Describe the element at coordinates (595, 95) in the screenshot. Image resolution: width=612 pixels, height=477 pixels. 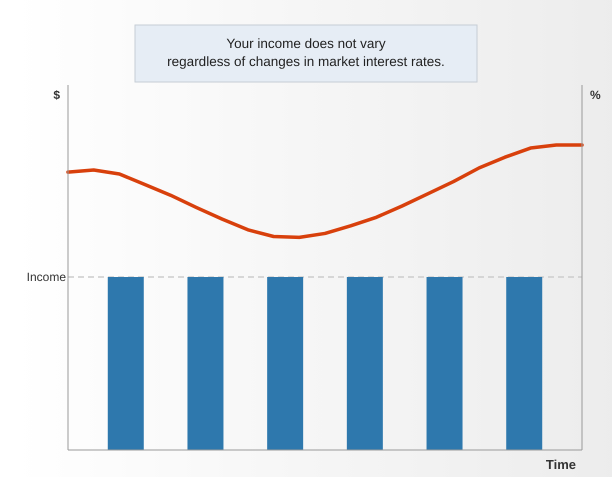
I see `y2-axis-title: %` at that location.